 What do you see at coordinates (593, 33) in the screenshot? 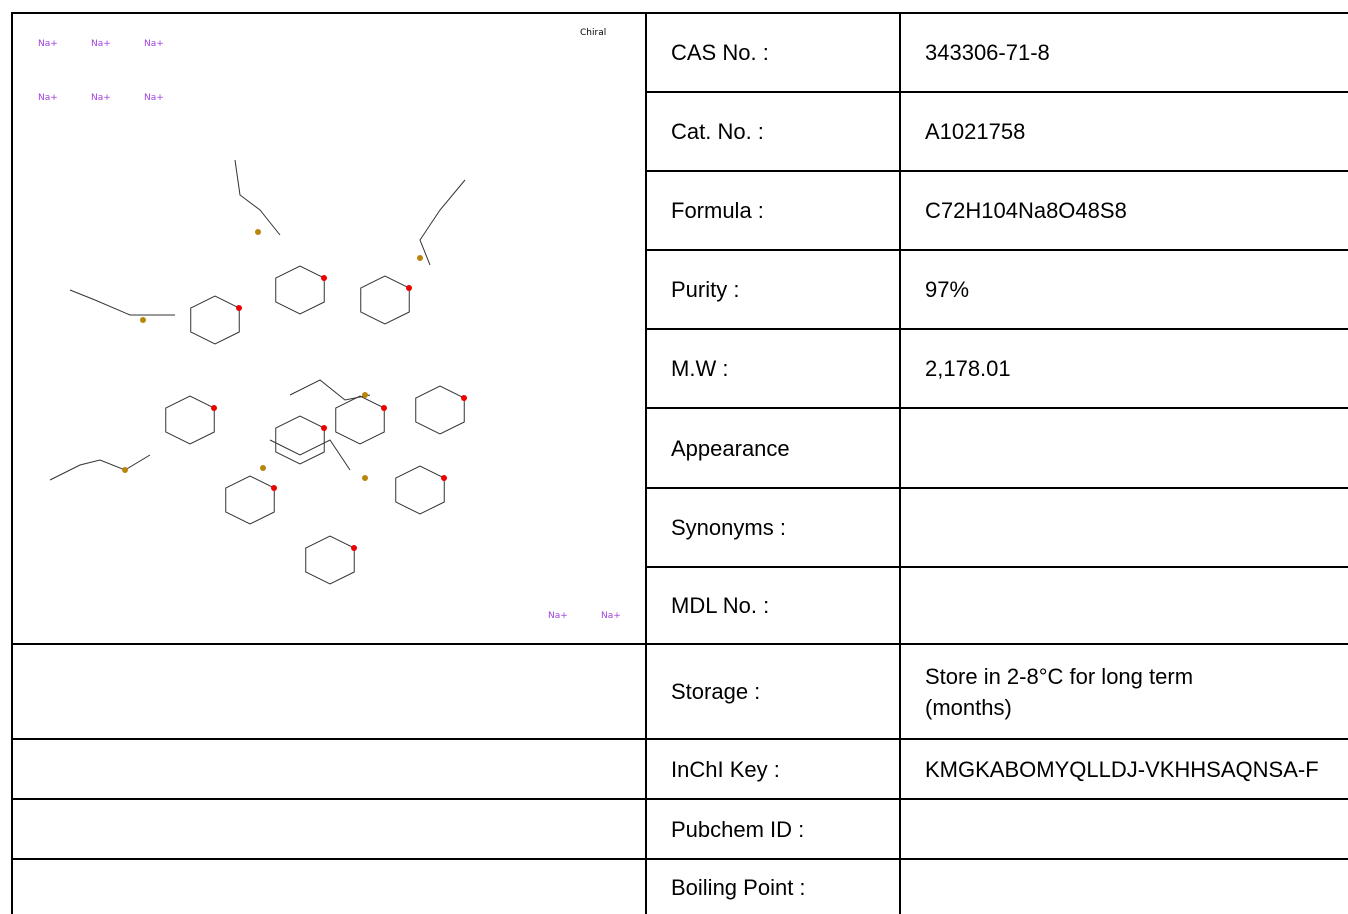
I see `chiral-label: Chiral` at bounding box center [593, 33].